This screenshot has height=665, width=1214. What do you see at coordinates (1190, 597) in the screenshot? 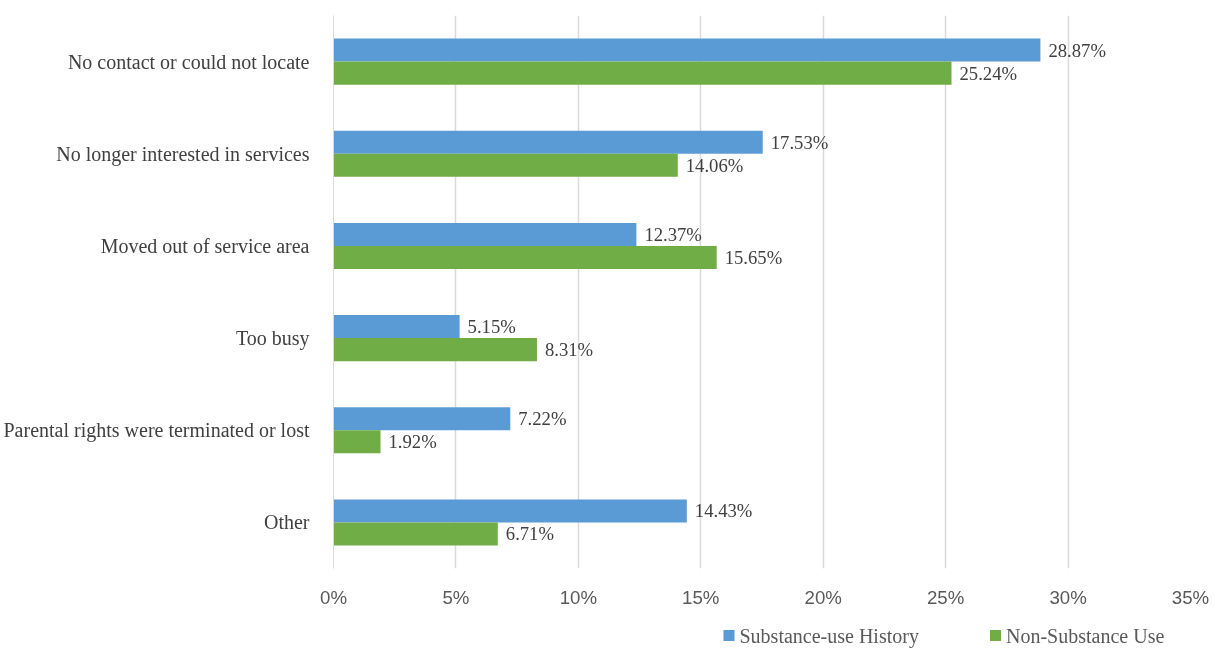
I see `x-tick-label: 35%` at bounding box center [1190, 597].